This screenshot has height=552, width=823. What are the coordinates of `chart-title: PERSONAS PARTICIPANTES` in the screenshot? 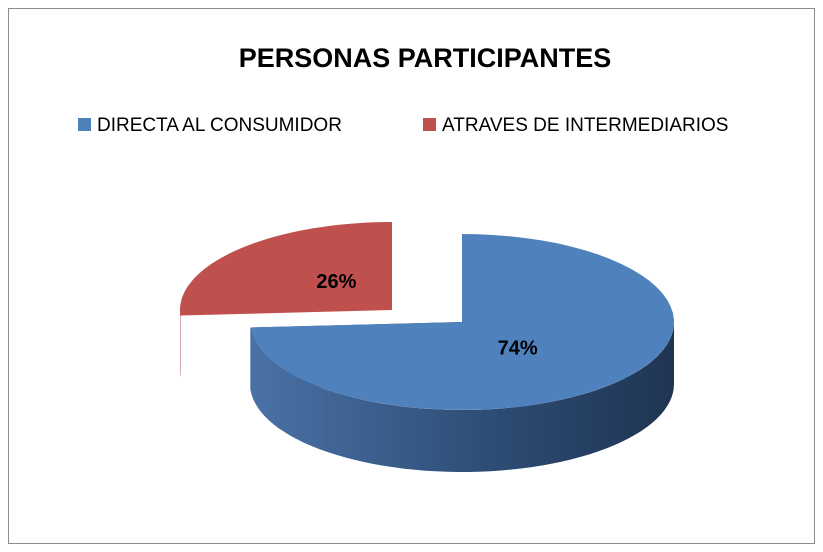 It's located at (425, 58).